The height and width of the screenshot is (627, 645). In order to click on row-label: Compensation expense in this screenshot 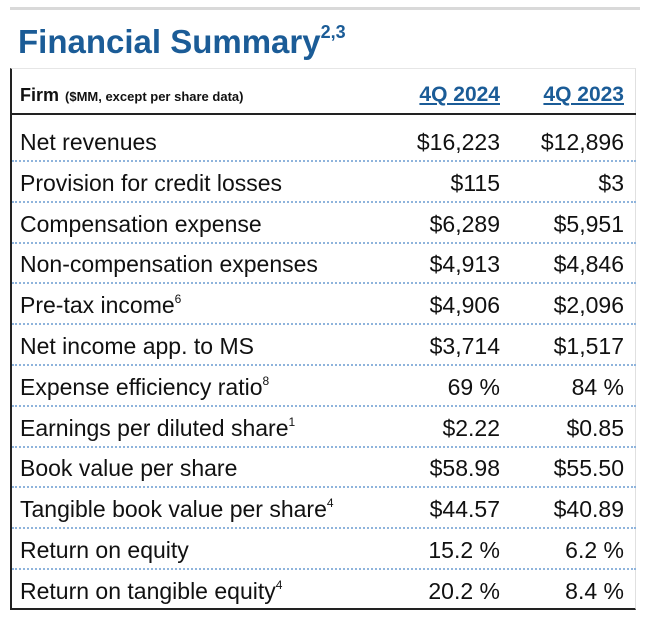, I will do `click(141, 224)`.